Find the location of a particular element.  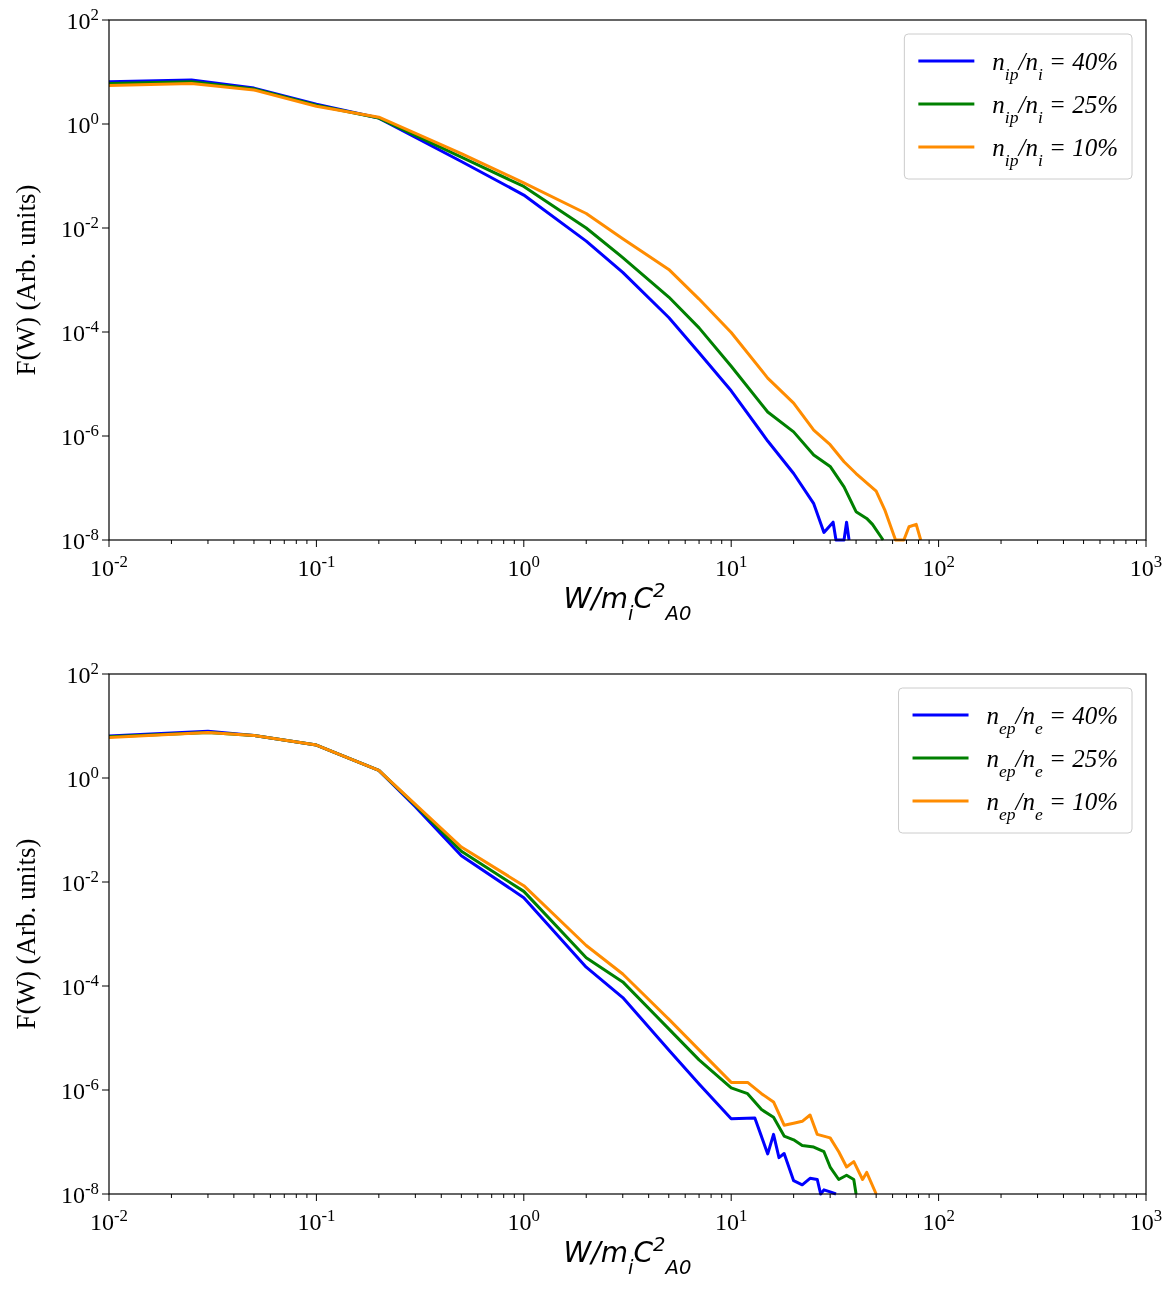

legend-label: n$_{ep}$/n$_{e}$ = 25% is located at coordinates (1052, 763).